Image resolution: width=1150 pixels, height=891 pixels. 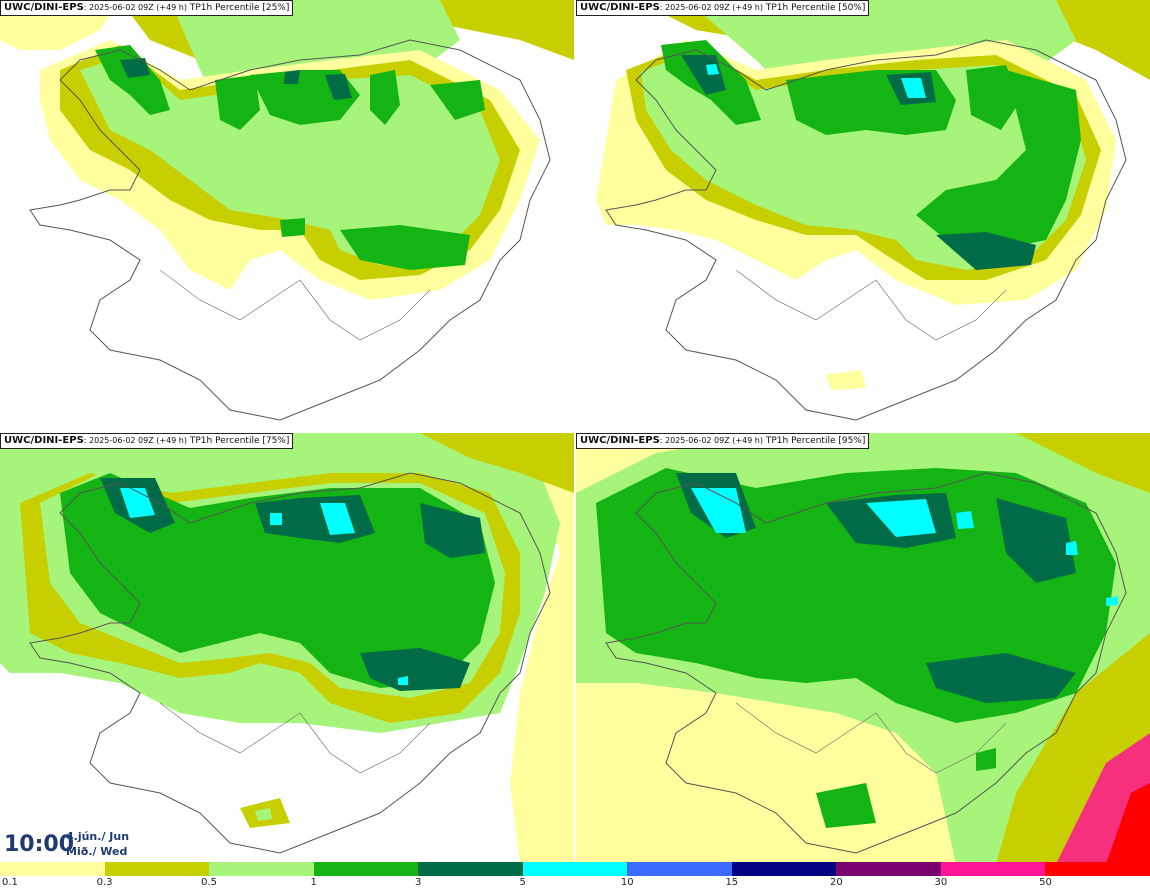 I want to click on product-title: TP1h Percentile [50%], so click(x=815, y=8).